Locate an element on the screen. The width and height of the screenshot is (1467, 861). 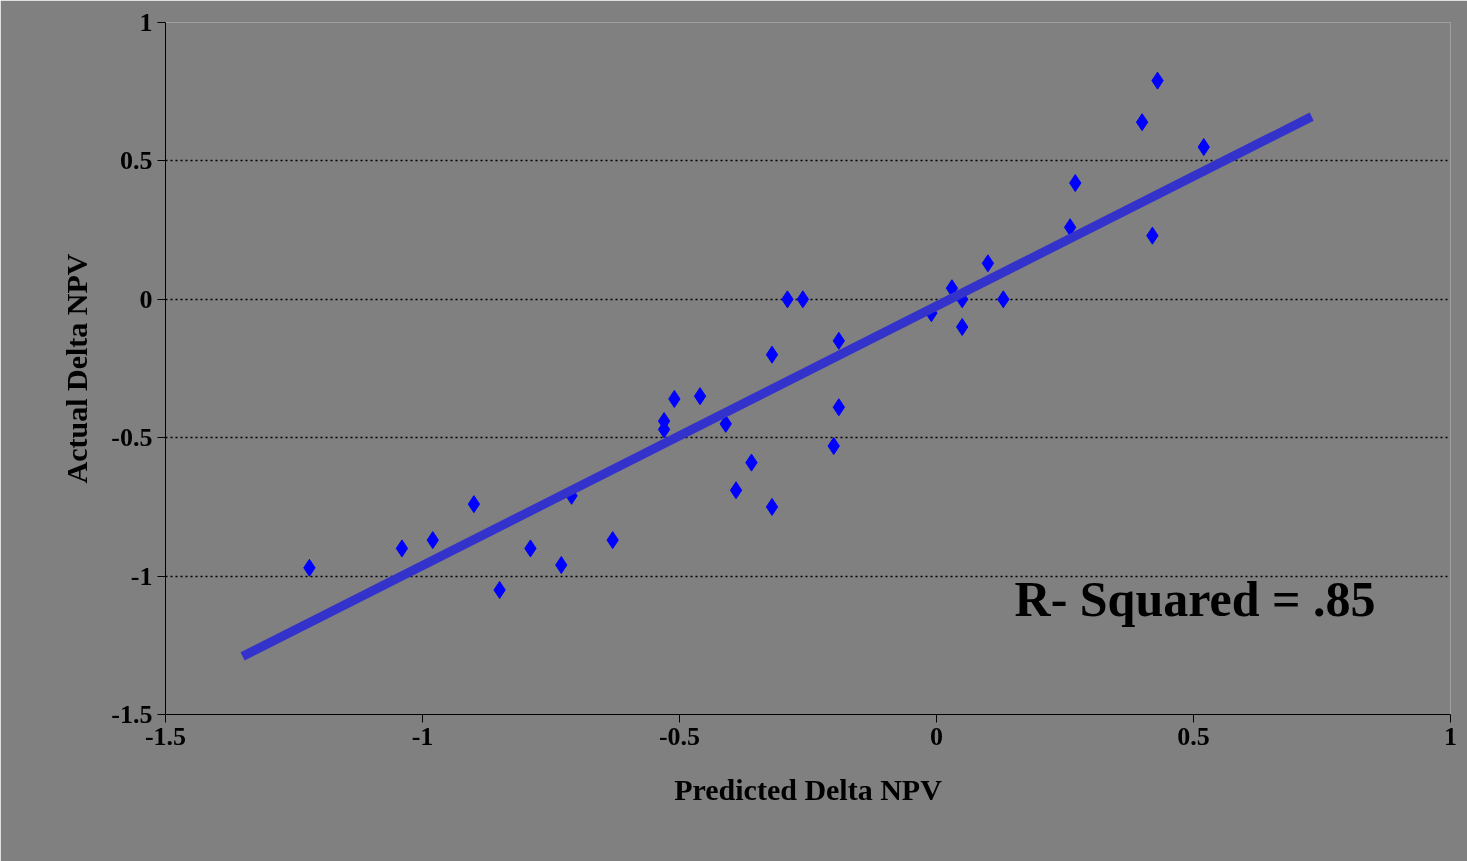
y-tick-label: -1 is located at coordinates (141, 576).